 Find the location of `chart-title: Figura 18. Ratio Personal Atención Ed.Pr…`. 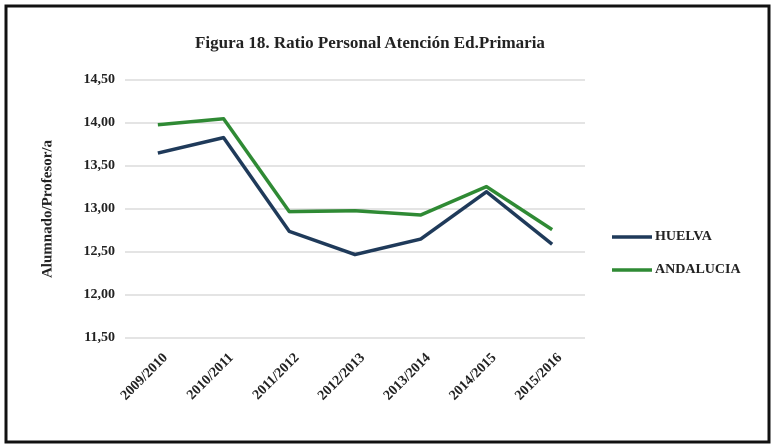

chart-title: Figura 18. Ratio Personal Atención Ed.Pr… is located at coordinates (370, 42).